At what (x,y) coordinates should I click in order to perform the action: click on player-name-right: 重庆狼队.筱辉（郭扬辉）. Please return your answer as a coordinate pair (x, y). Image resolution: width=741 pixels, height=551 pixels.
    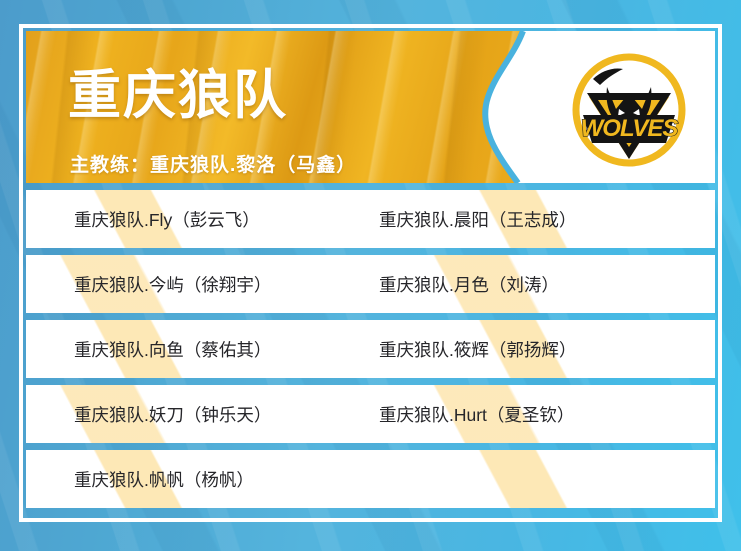
    Looking at the image, I should click on (478, 349).